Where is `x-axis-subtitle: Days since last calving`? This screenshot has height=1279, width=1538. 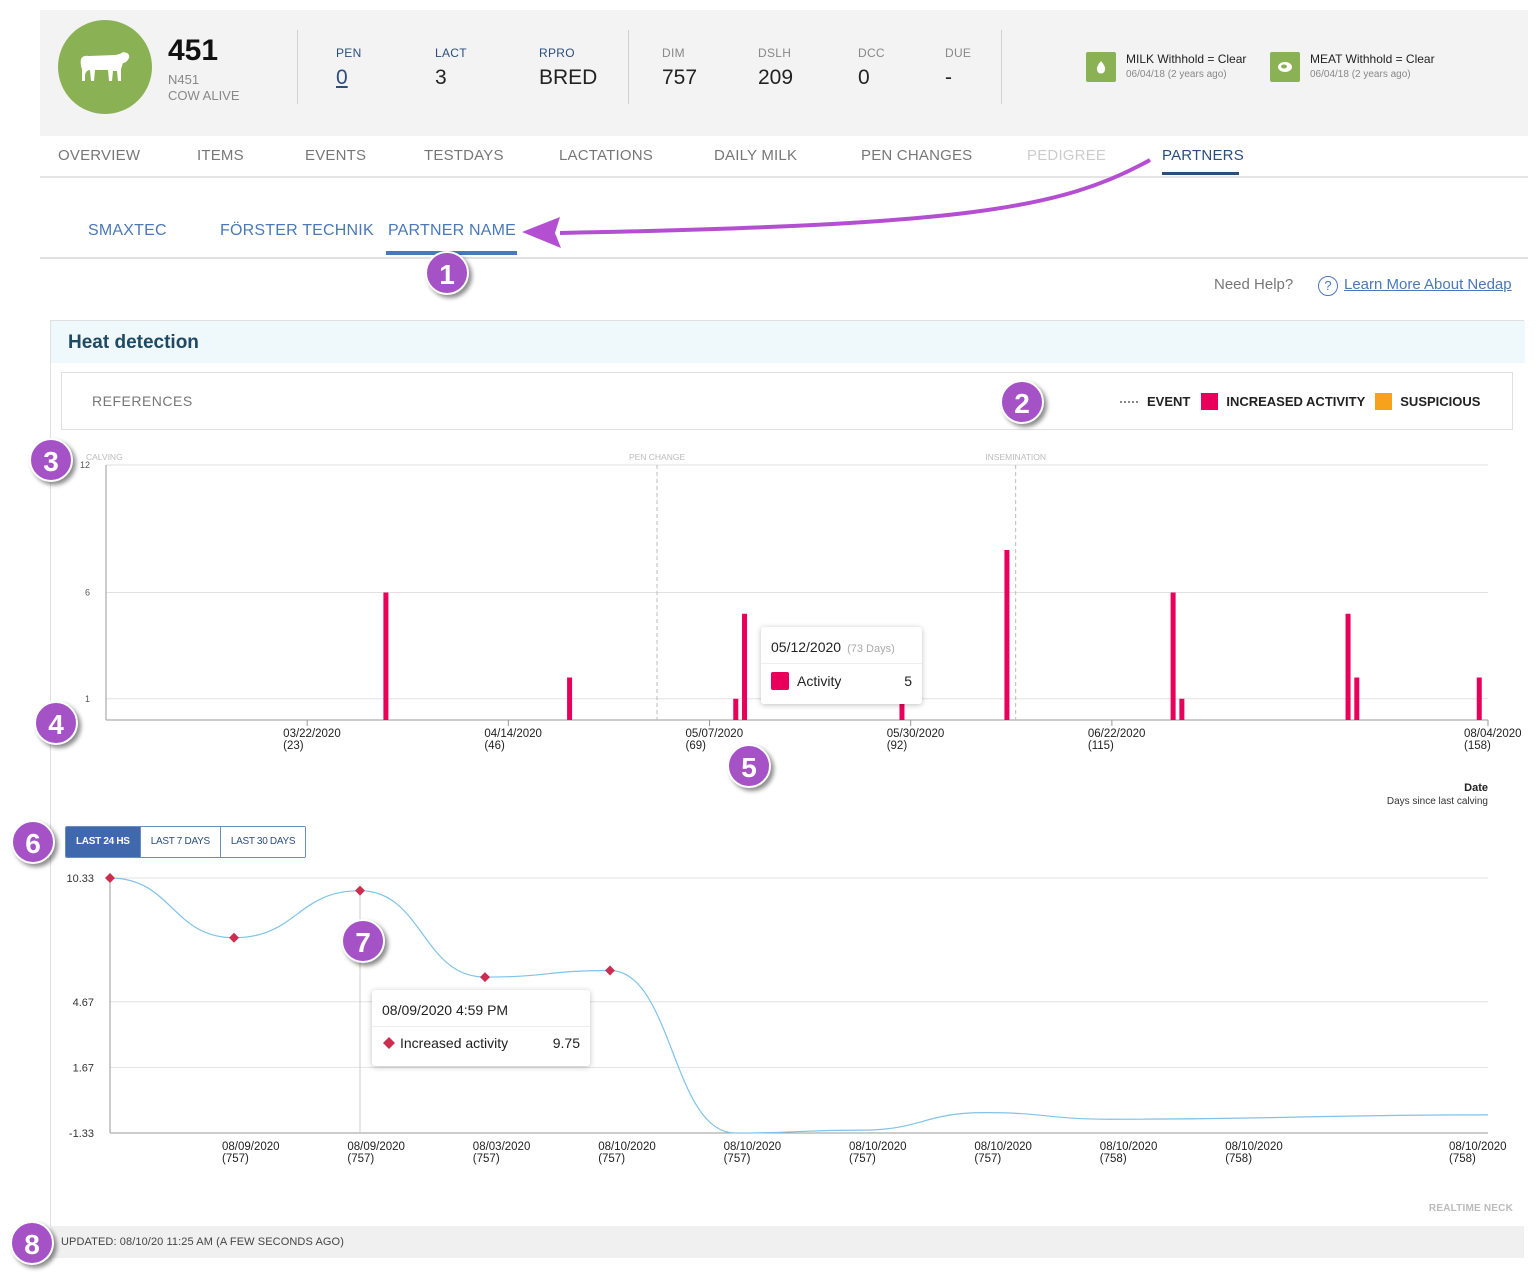 x-axis-subtitle: Days since last calving is located at coordinates (1437, 801).